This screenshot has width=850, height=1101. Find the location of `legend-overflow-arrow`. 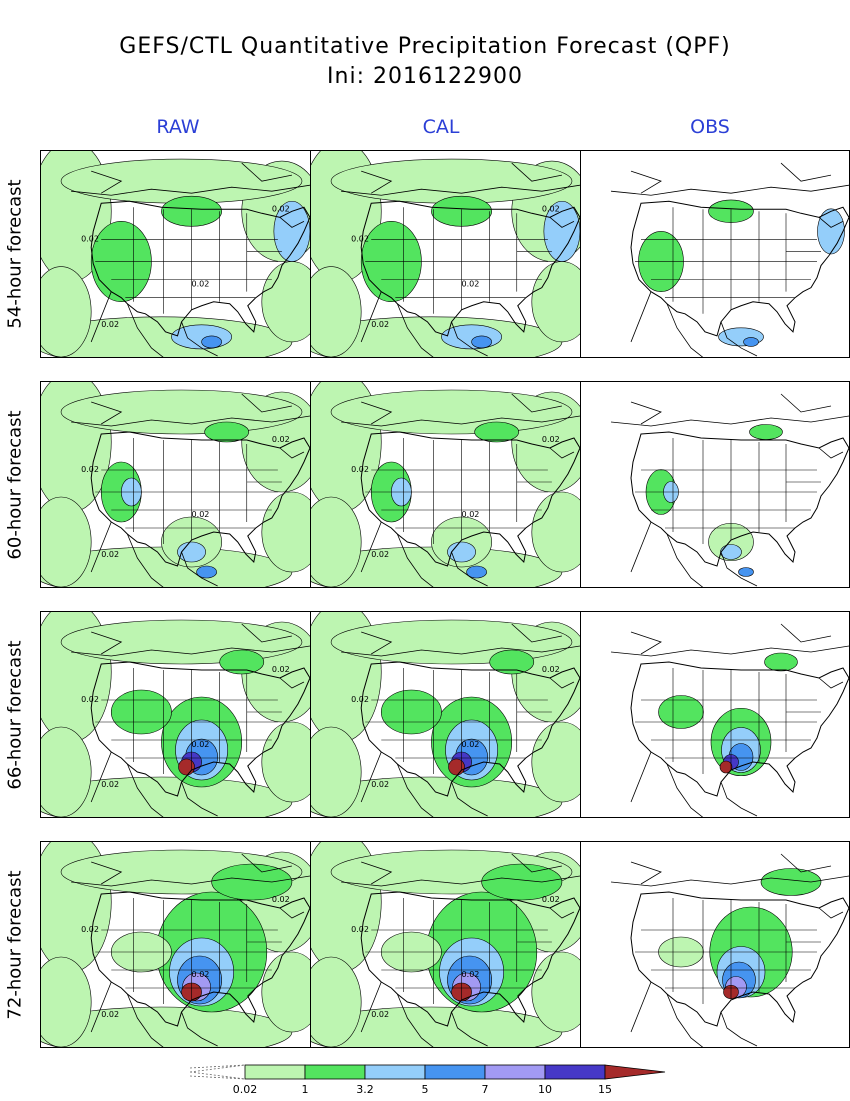

legend-overflow-arrow is located at coordinates (635, 1072).